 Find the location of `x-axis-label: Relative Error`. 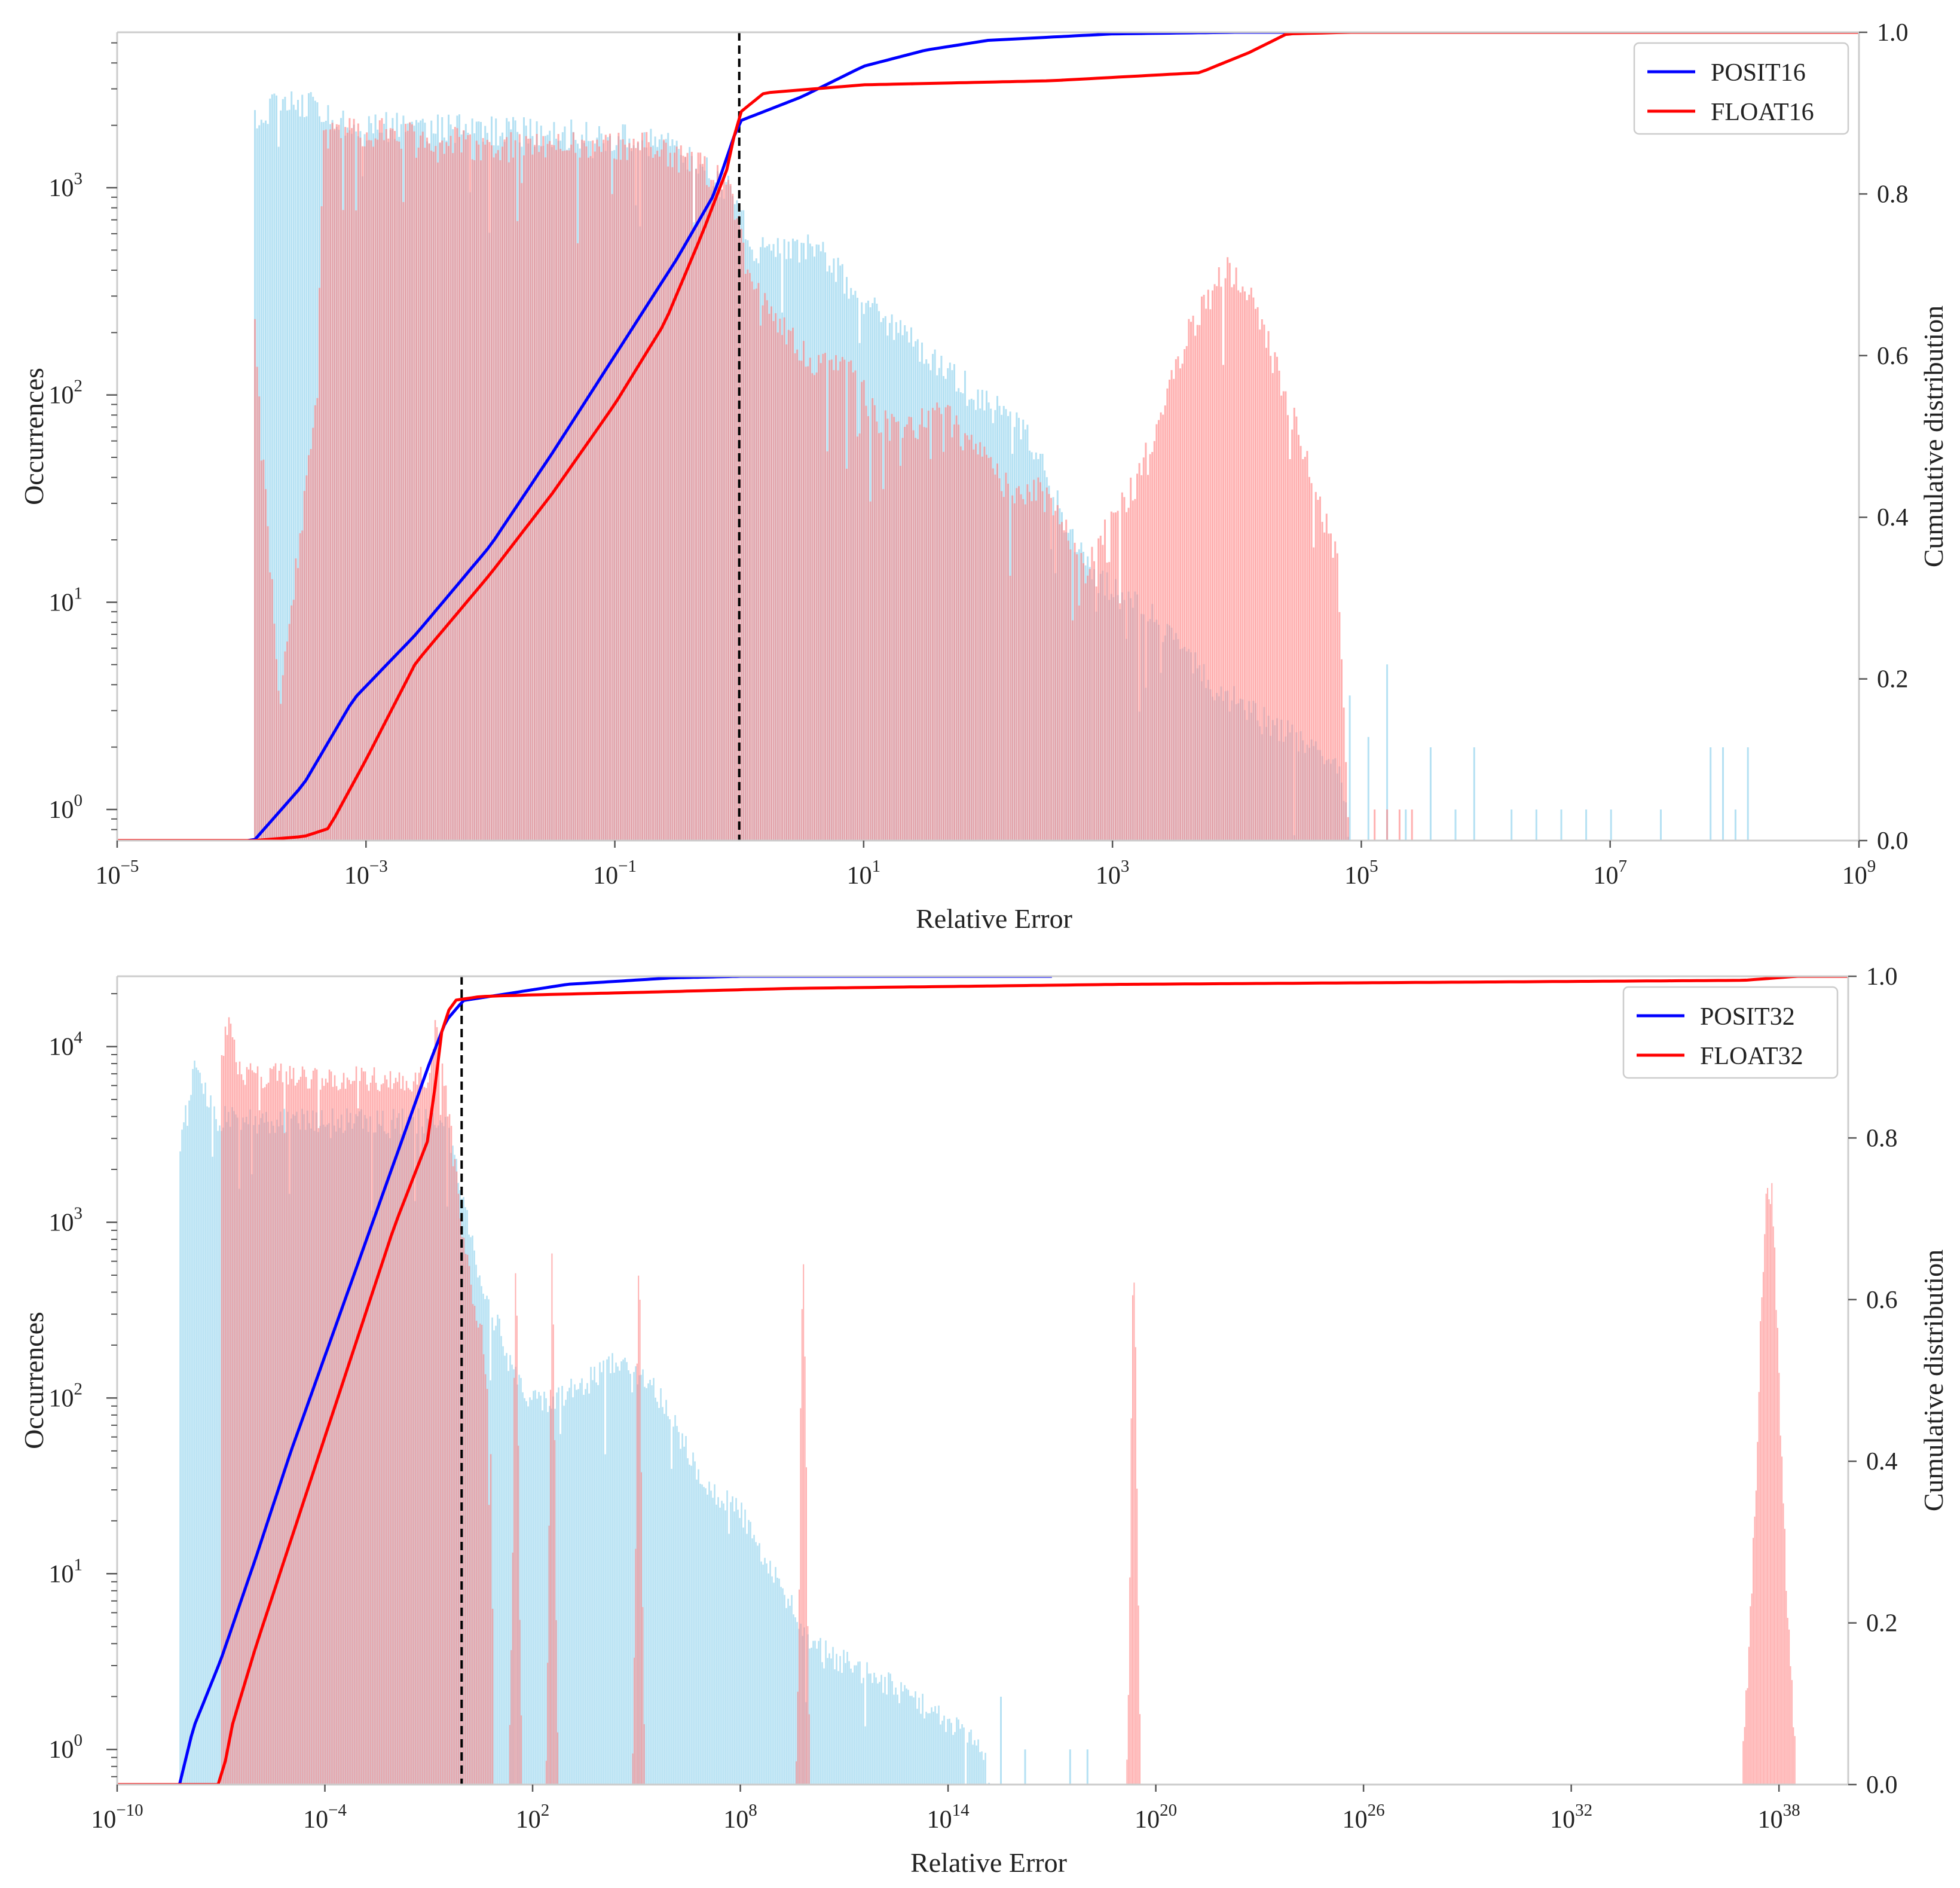

x-axis-label: Relative Error is located at coordinates (994, 918).